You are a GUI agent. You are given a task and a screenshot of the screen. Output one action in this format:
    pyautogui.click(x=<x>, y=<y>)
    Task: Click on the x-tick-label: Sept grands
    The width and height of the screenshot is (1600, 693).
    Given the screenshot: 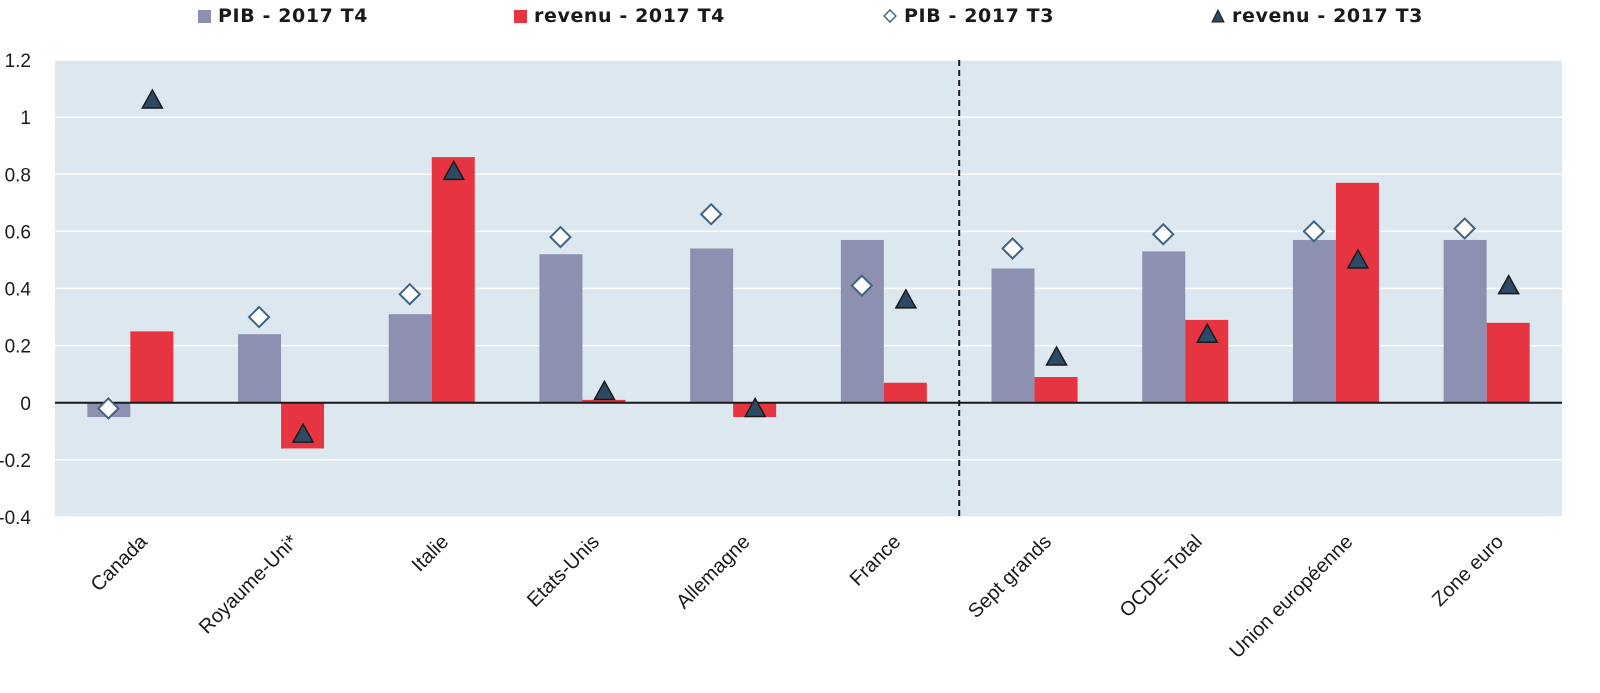 What is the action you would take?
    pyautogui.click(x=1010, y=577)
    